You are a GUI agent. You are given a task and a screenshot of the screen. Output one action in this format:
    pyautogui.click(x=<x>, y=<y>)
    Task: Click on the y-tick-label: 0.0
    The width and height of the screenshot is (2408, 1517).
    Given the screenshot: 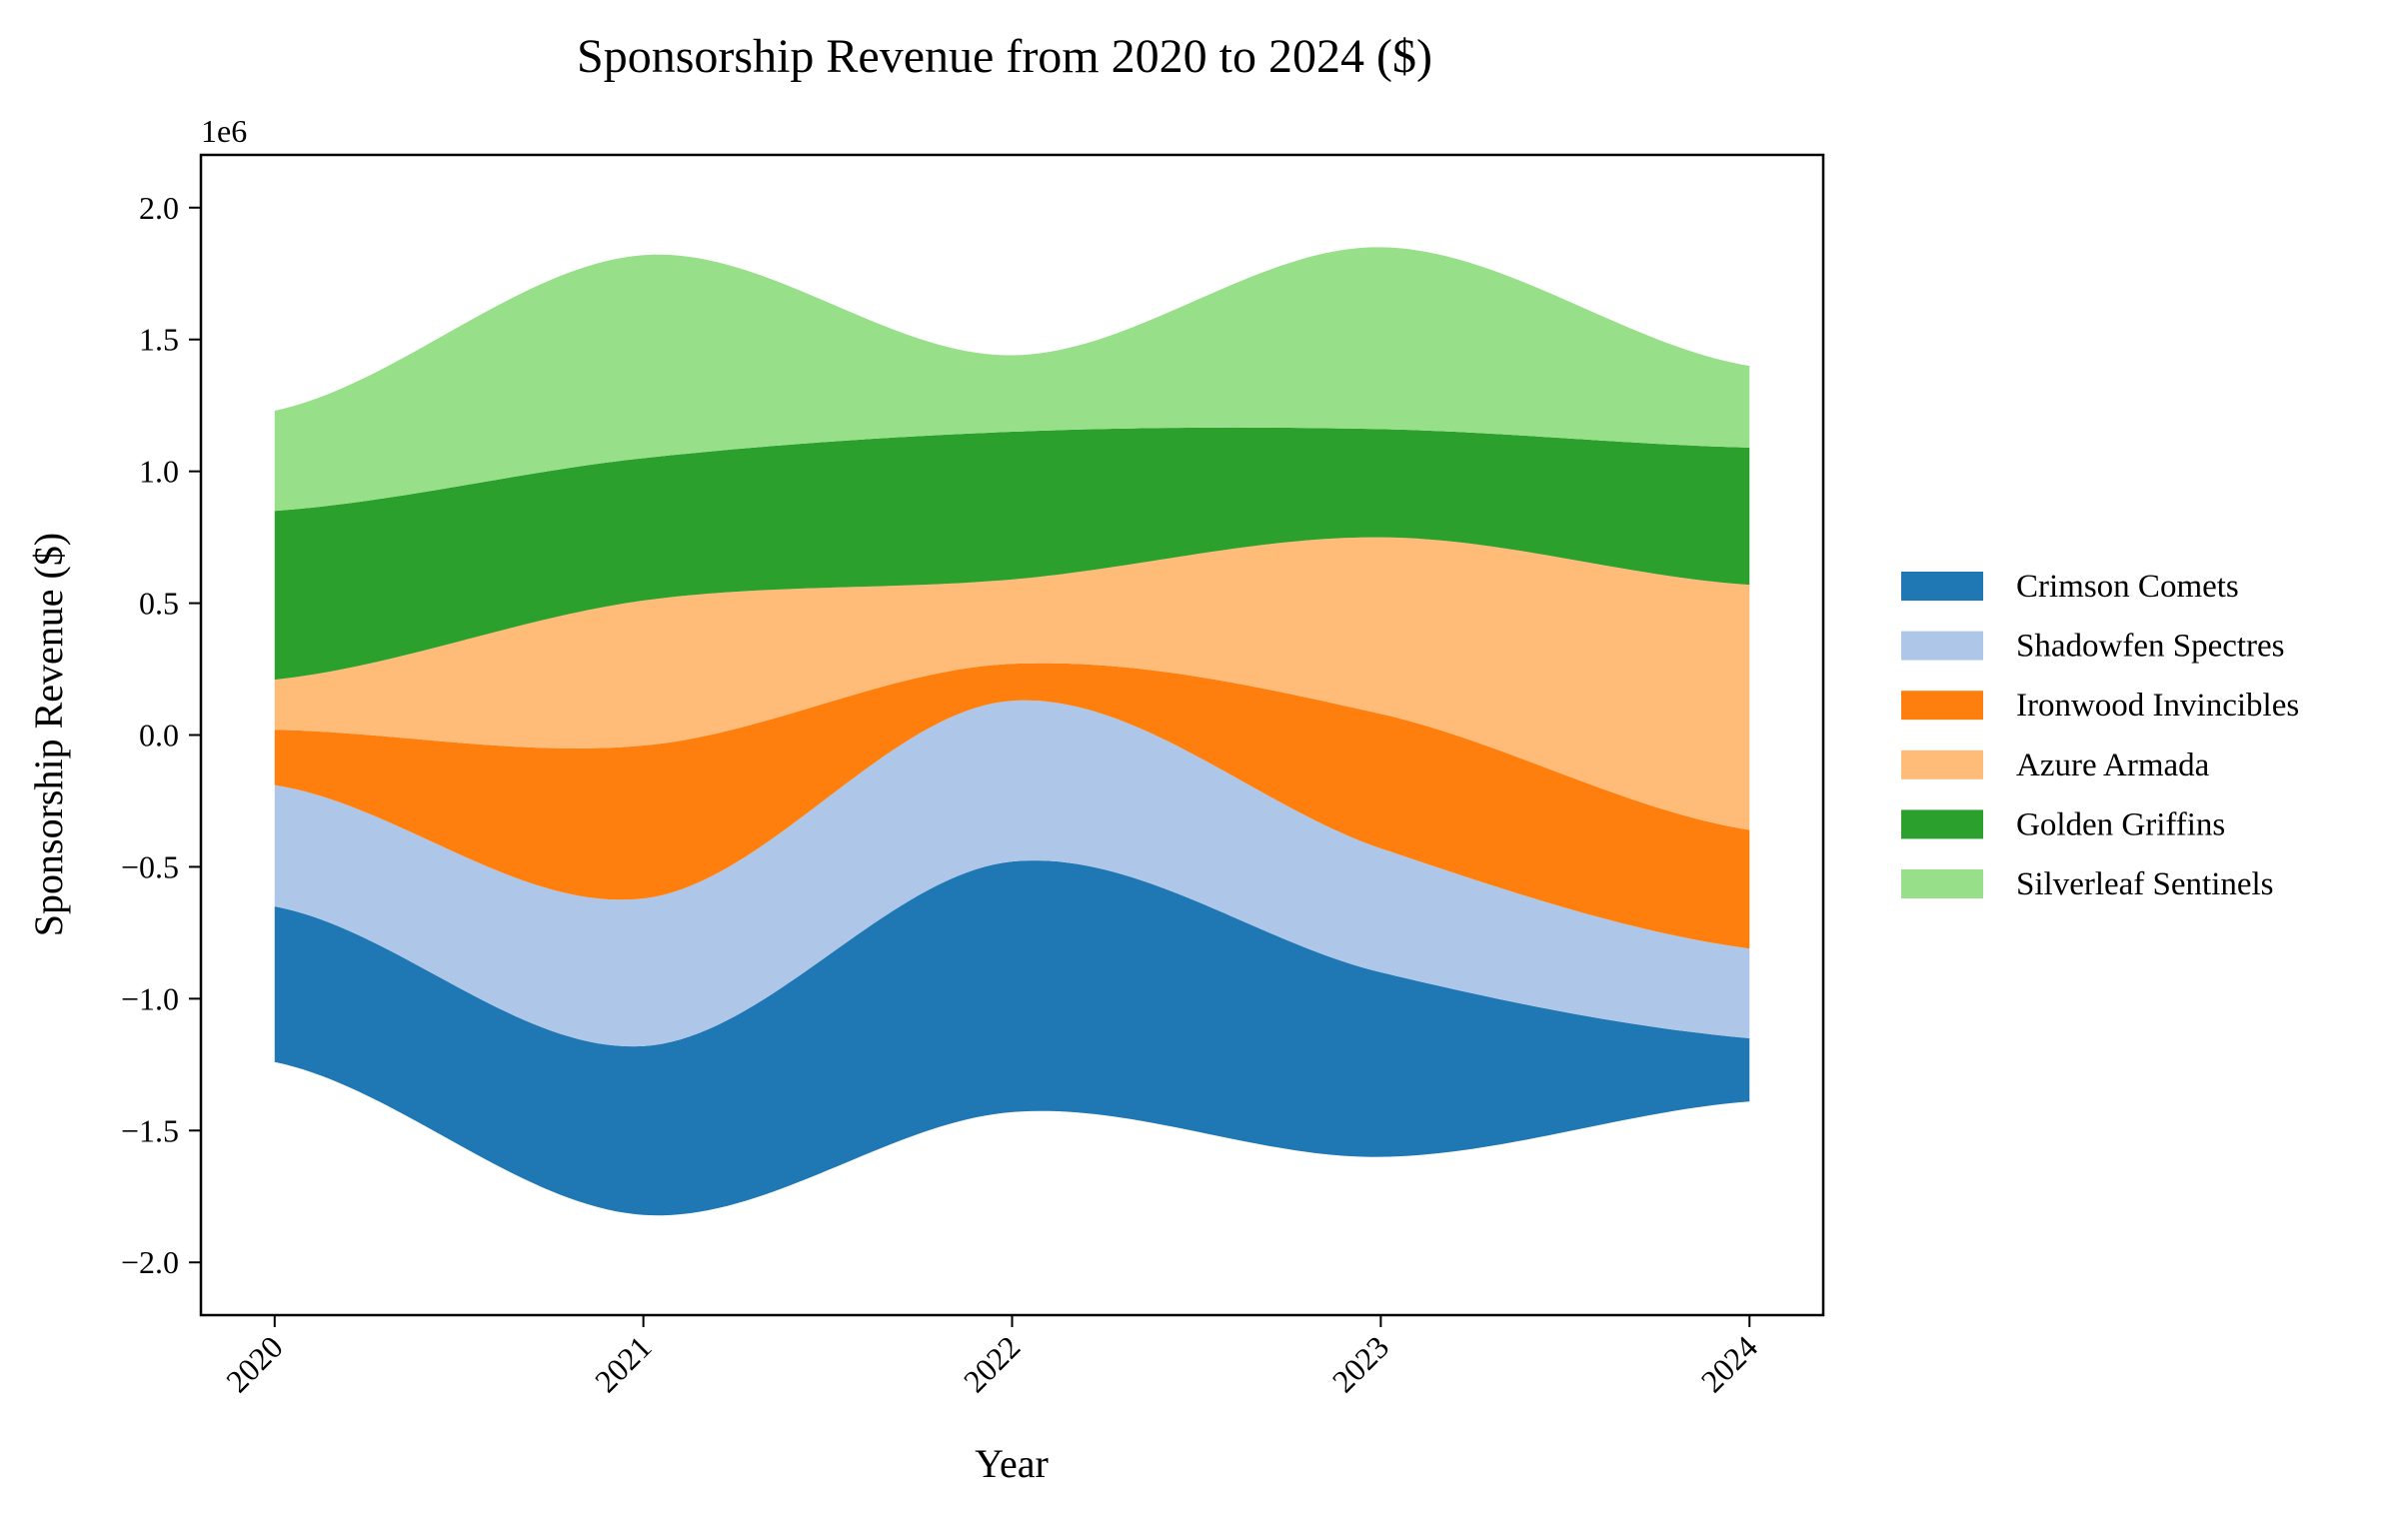 What is the action you would take?
    pyautogui.click(x=159, y=736)
    